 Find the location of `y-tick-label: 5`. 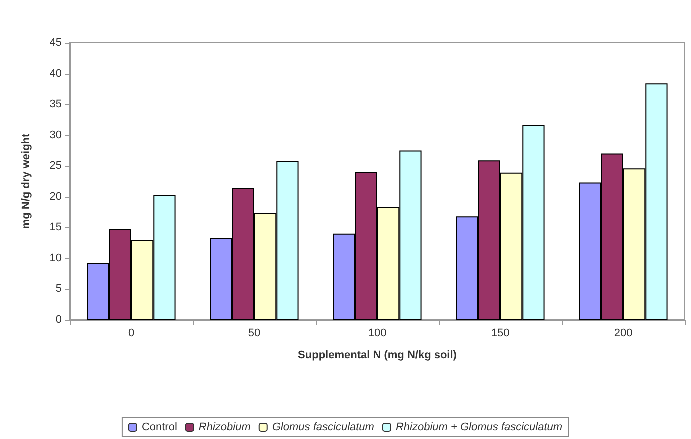

y-tick-label: 5 is located at coordinates (59, 289).